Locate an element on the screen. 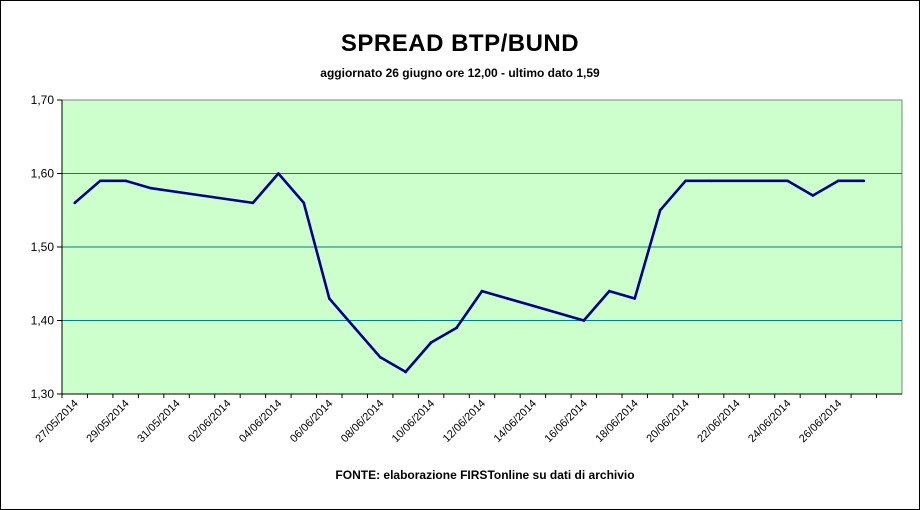 The width and height of the screenshot is (920, 510). x-tick-label: 31/05/2014 is located at coordinates (158, 421).